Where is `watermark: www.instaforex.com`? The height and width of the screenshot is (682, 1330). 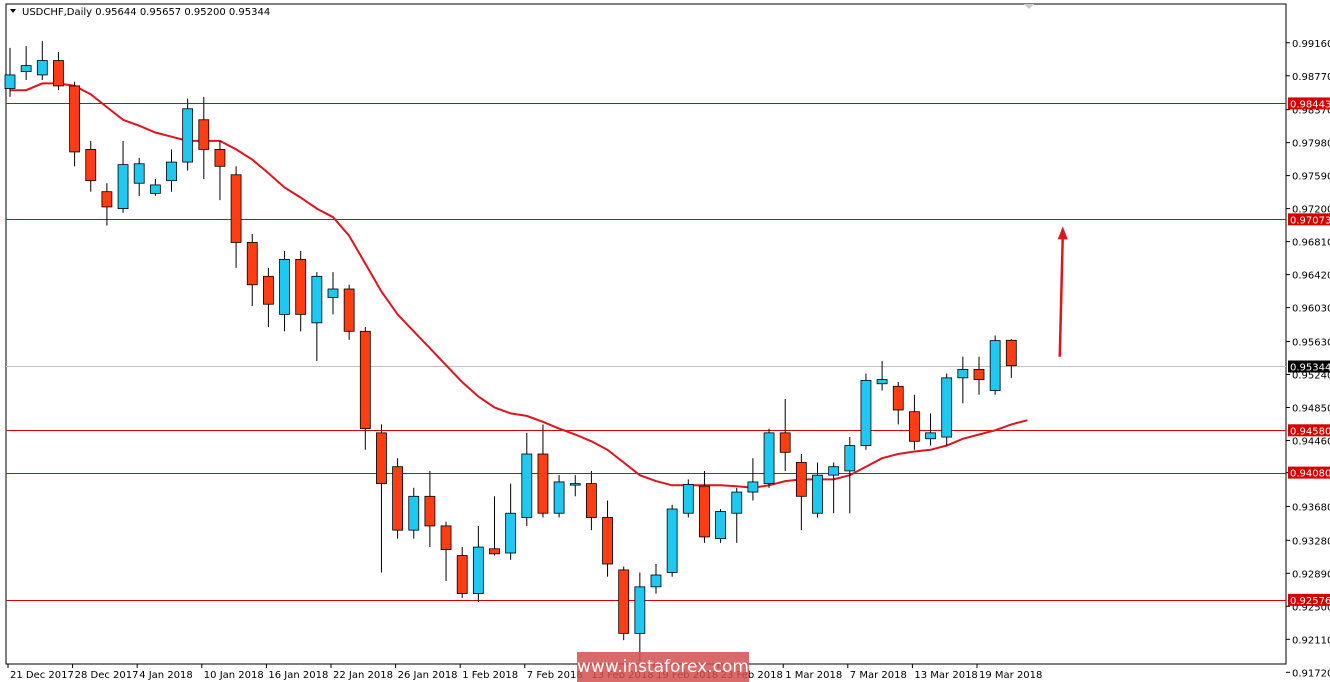 watermark: www.instaforex.com is located at coordinates (663, 667).